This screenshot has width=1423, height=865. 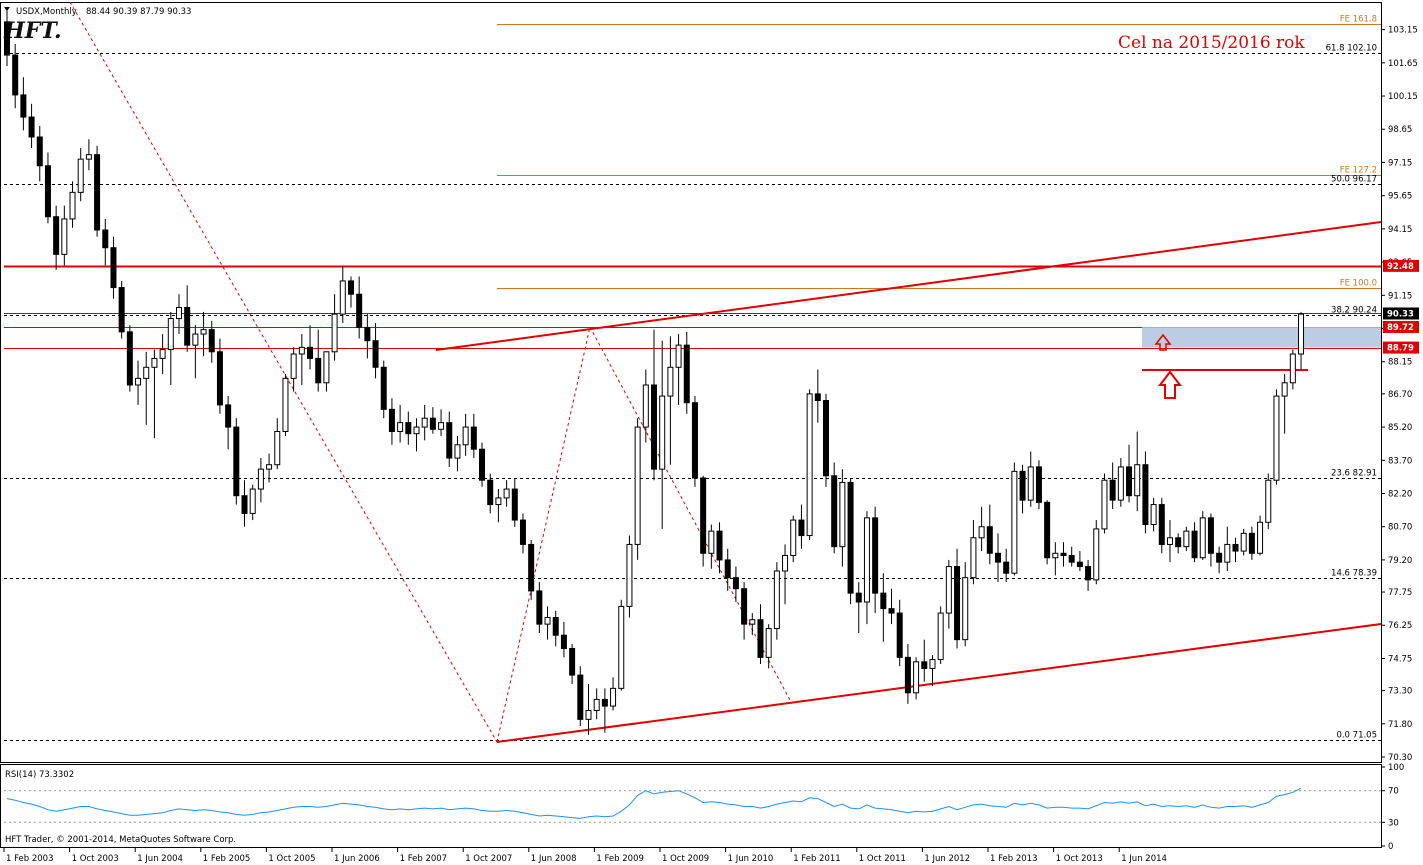 I want to click on fe-level-label: FE 100.0, so click(x=1358, y=284).